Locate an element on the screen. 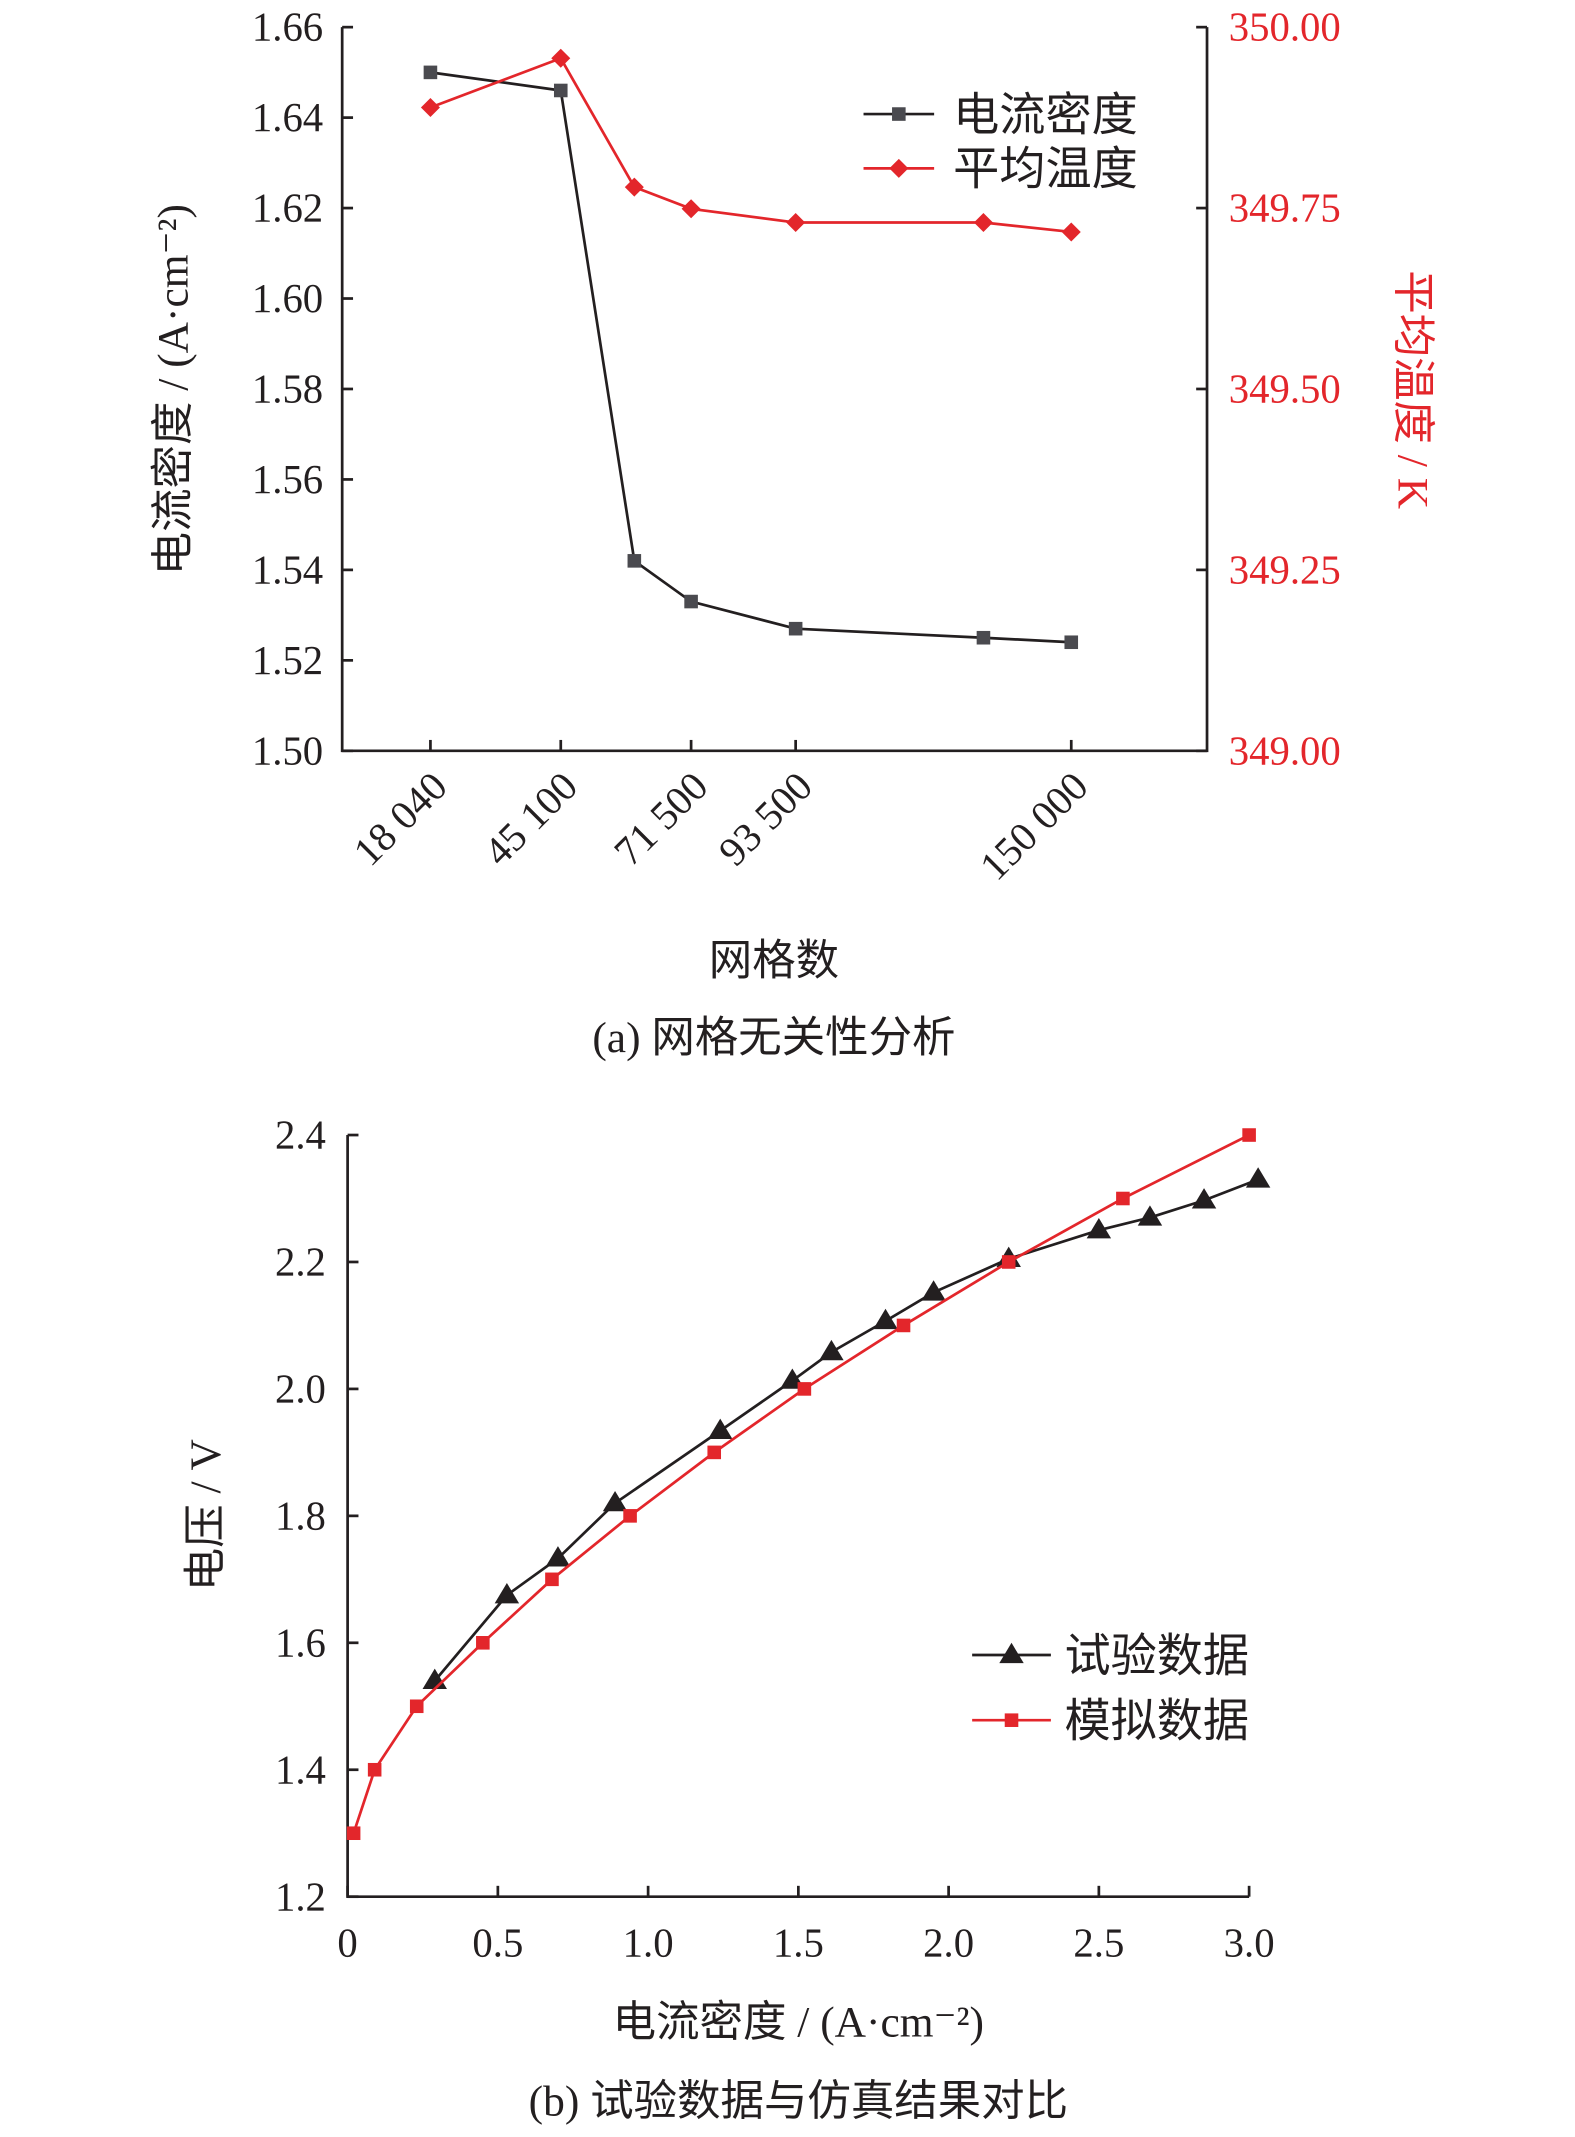 This screenshot has width=1575, height=2137. legend-label: 模拟数据 is located at coordinates (1156, 1720).